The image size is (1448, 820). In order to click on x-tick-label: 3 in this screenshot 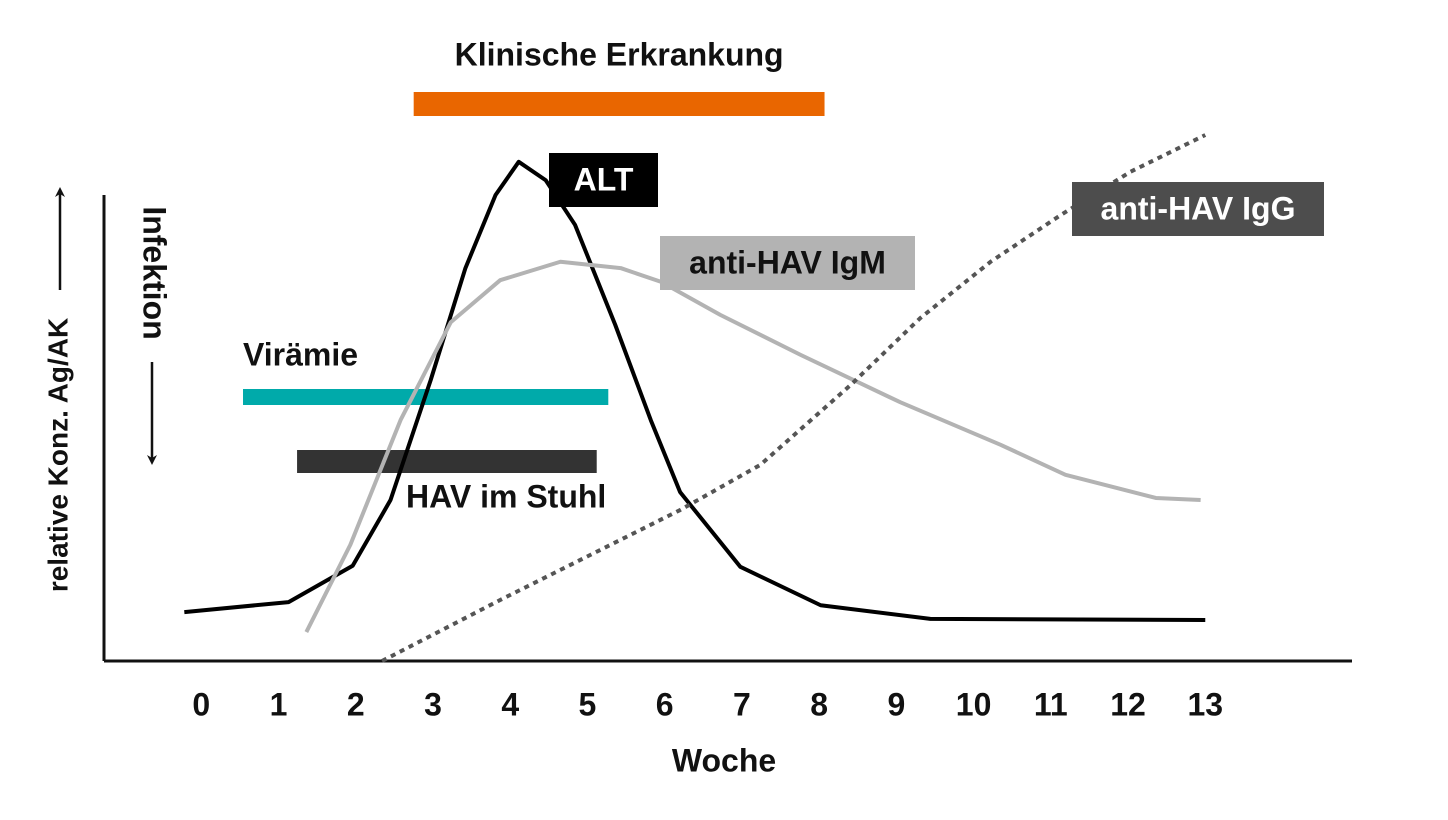, I will do `click(433, 704)`.